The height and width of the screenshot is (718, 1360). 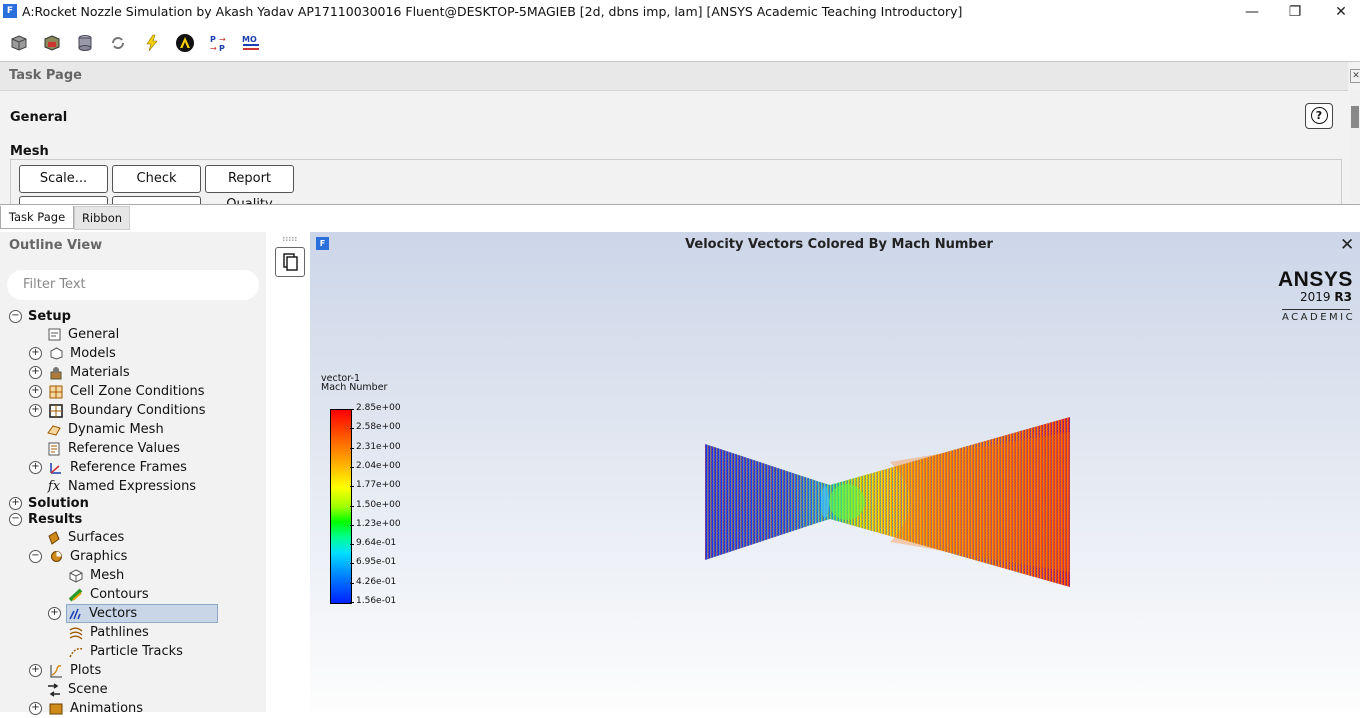 What do you see at coordinates (1341, 12) in the screenshot?
I see `close-window-button: ✕` at bounding box center [1341, 12].